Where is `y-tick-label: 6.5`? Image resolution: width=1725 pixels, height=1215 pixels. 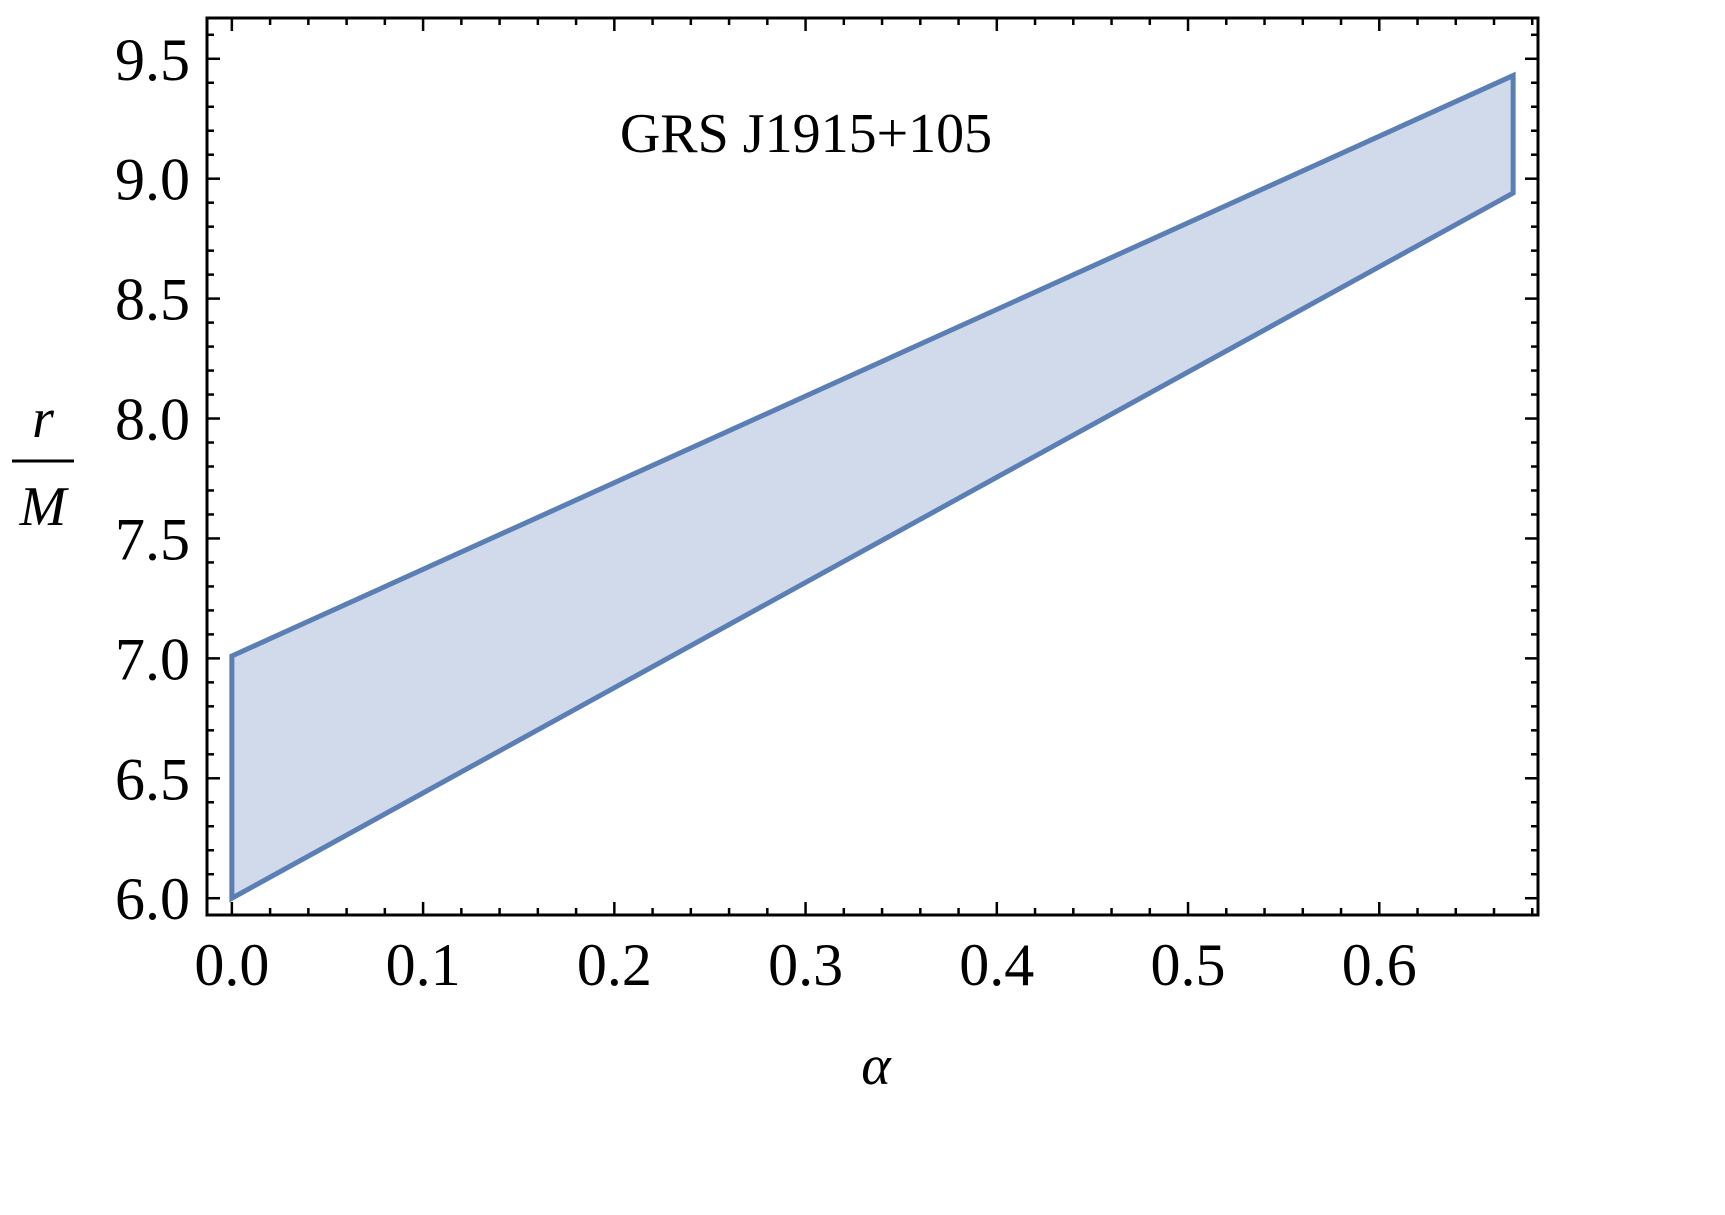 y-tick-label: 6.5 is located at coordinates (152, 779).